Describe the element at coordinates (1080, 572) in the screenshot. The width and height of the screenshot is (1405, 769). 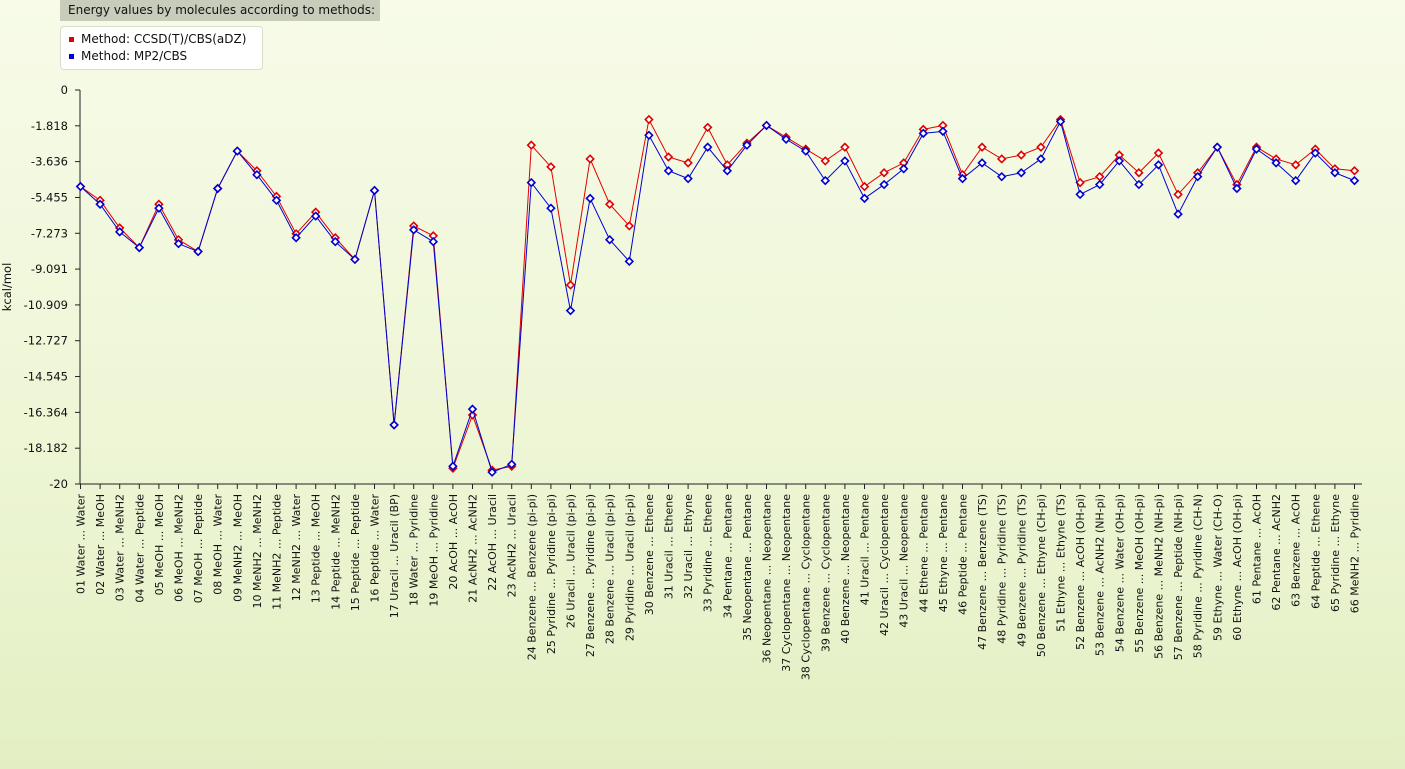
I see `x-category-label: 52 Benzene ... AcOH (OH-pi)` at that location.